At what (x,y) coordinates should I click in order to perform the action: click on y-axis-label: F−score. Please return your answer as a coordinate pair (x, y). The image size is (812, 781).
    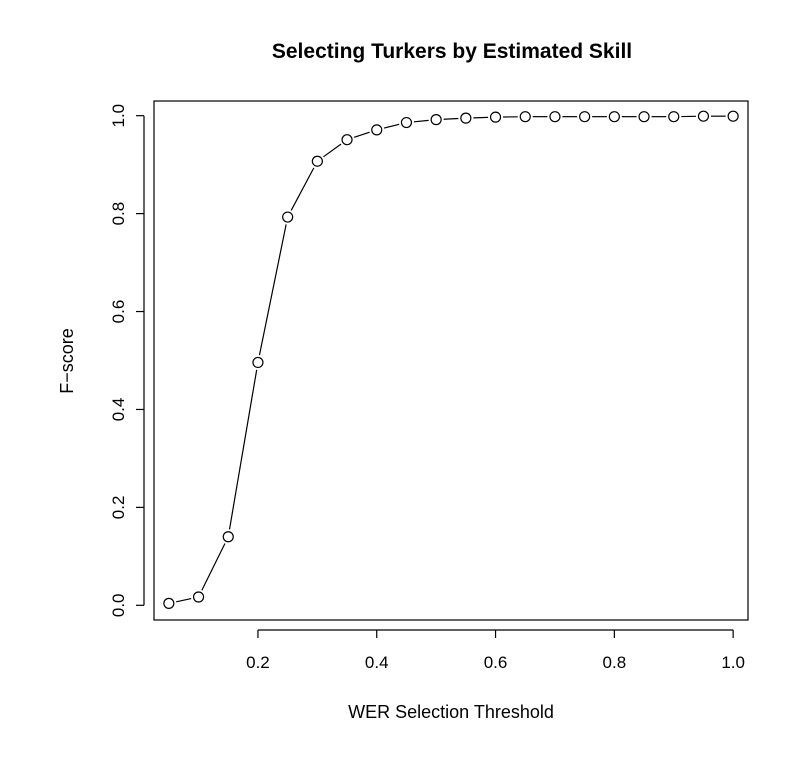
    Looking at the image, I should click on (67, 361).